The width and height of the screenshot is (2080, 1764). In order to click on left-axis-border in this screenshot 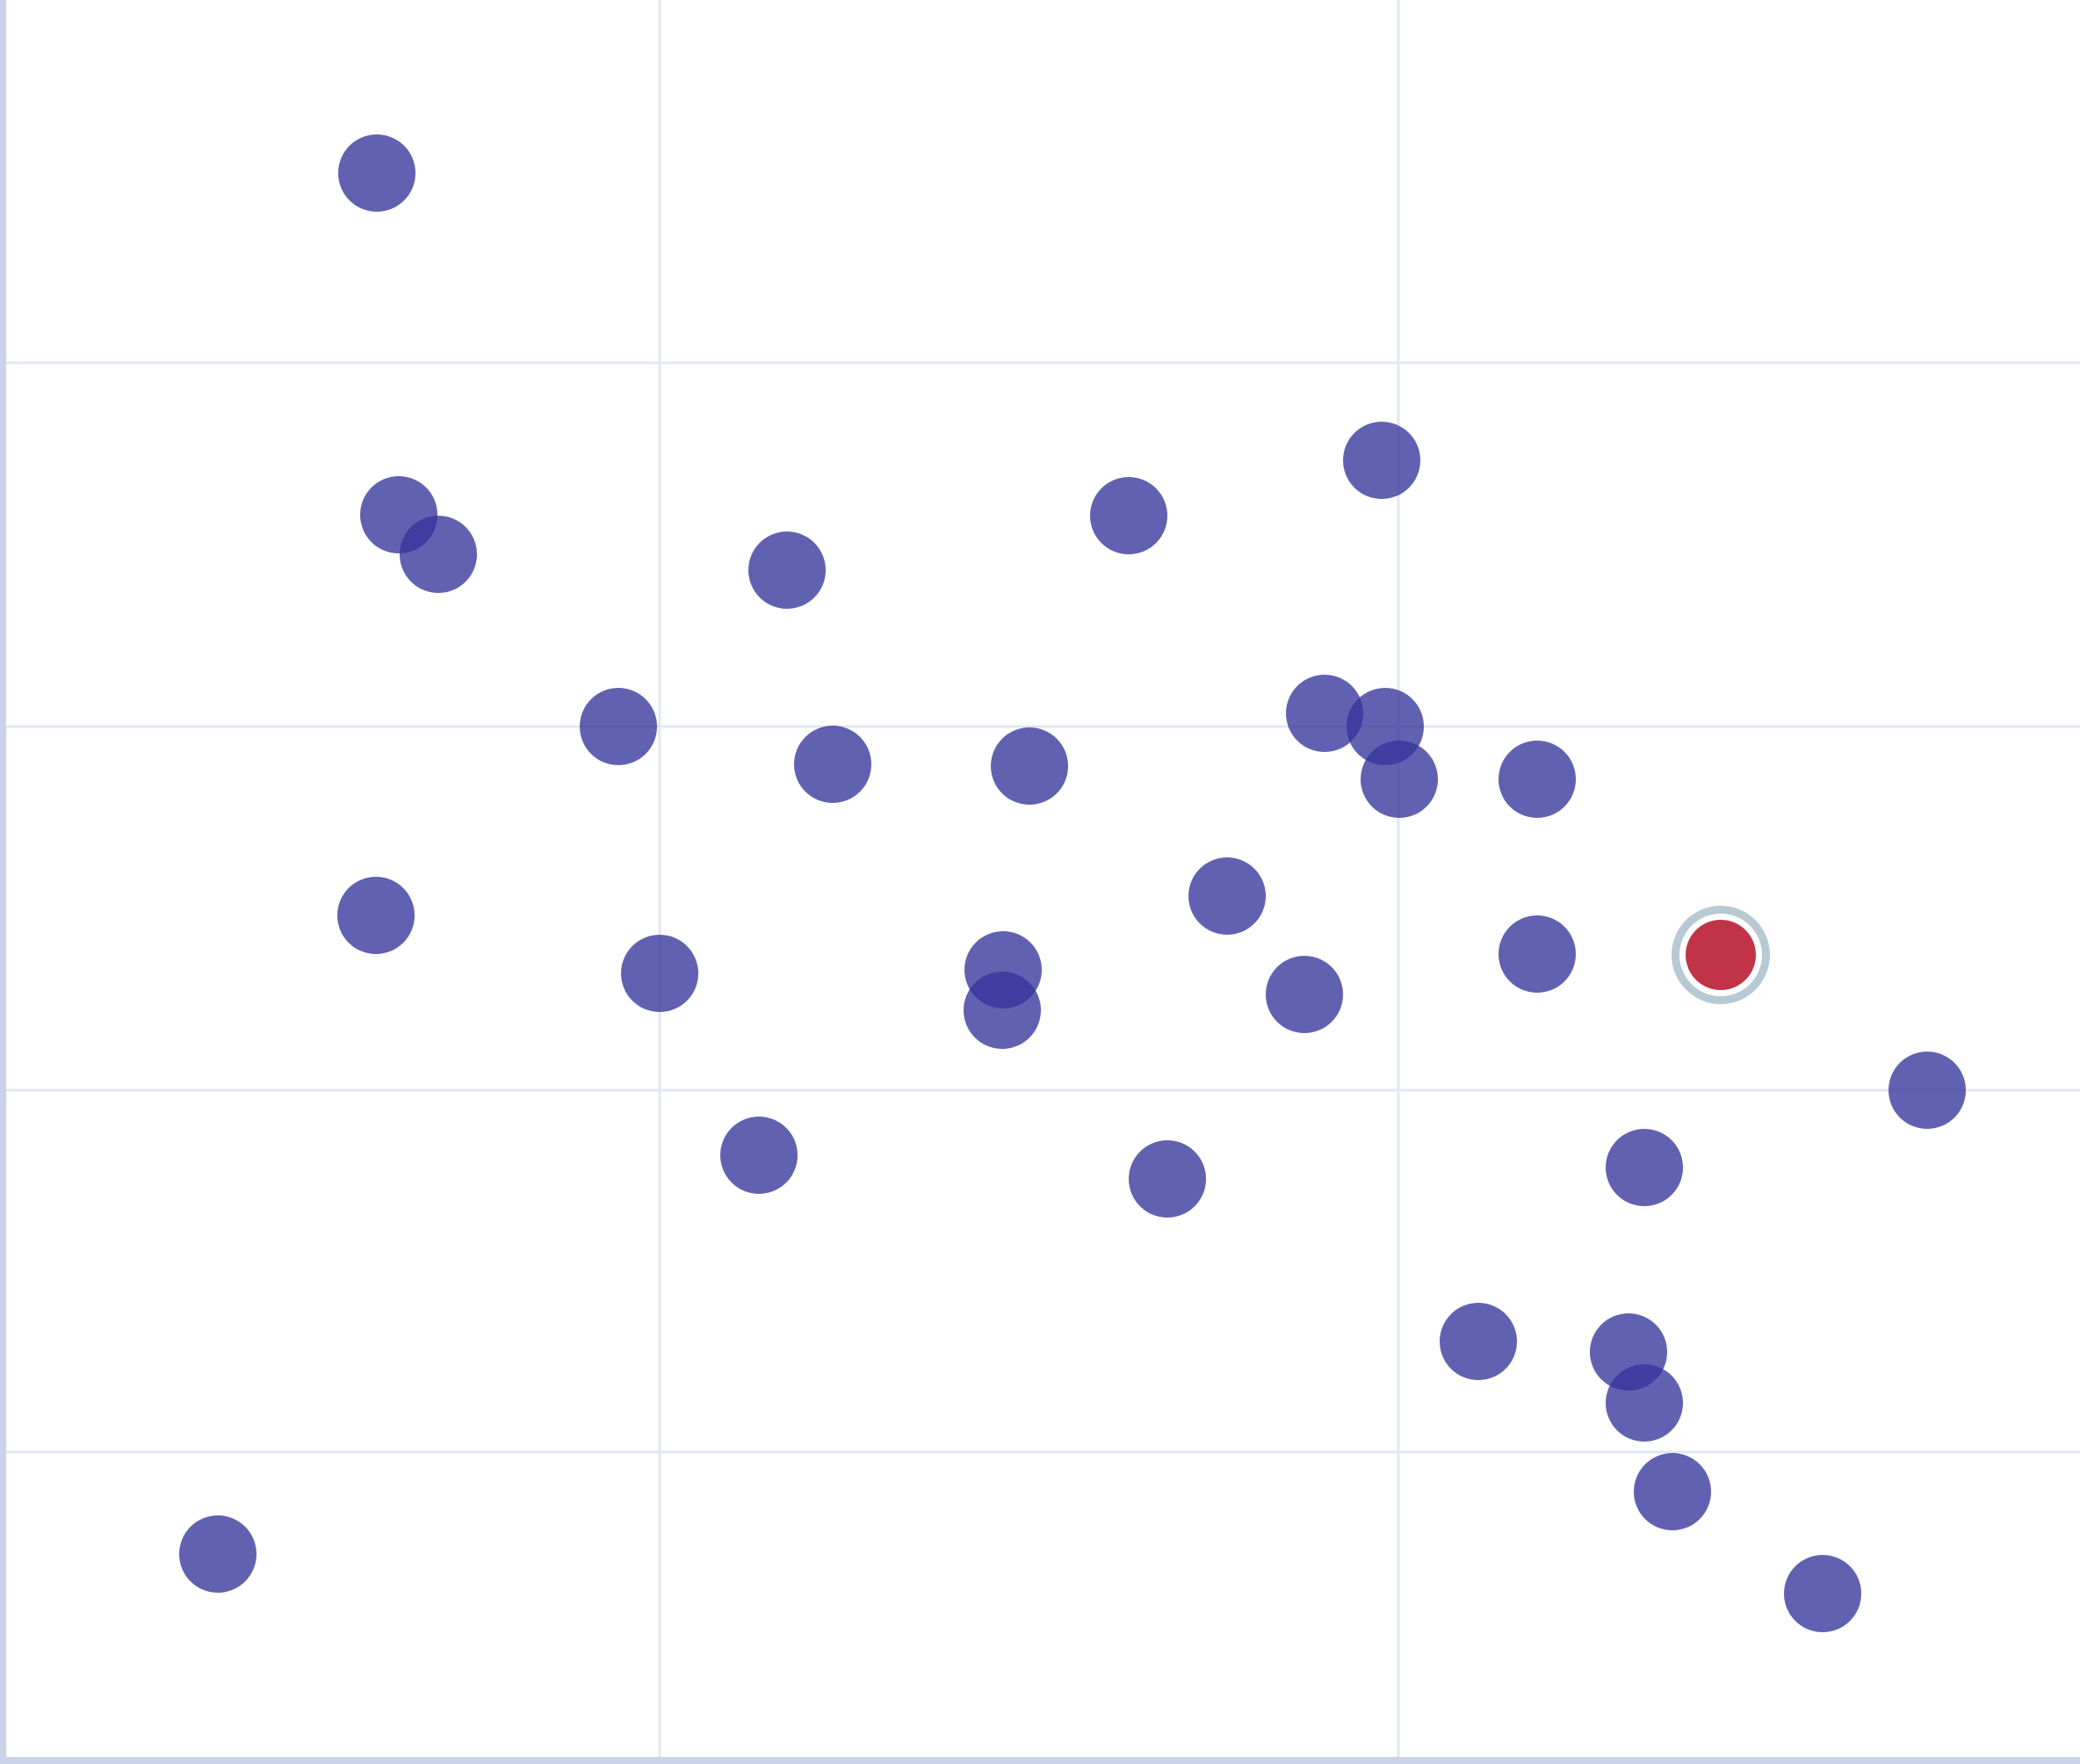, I will do `click(3, 882)`.